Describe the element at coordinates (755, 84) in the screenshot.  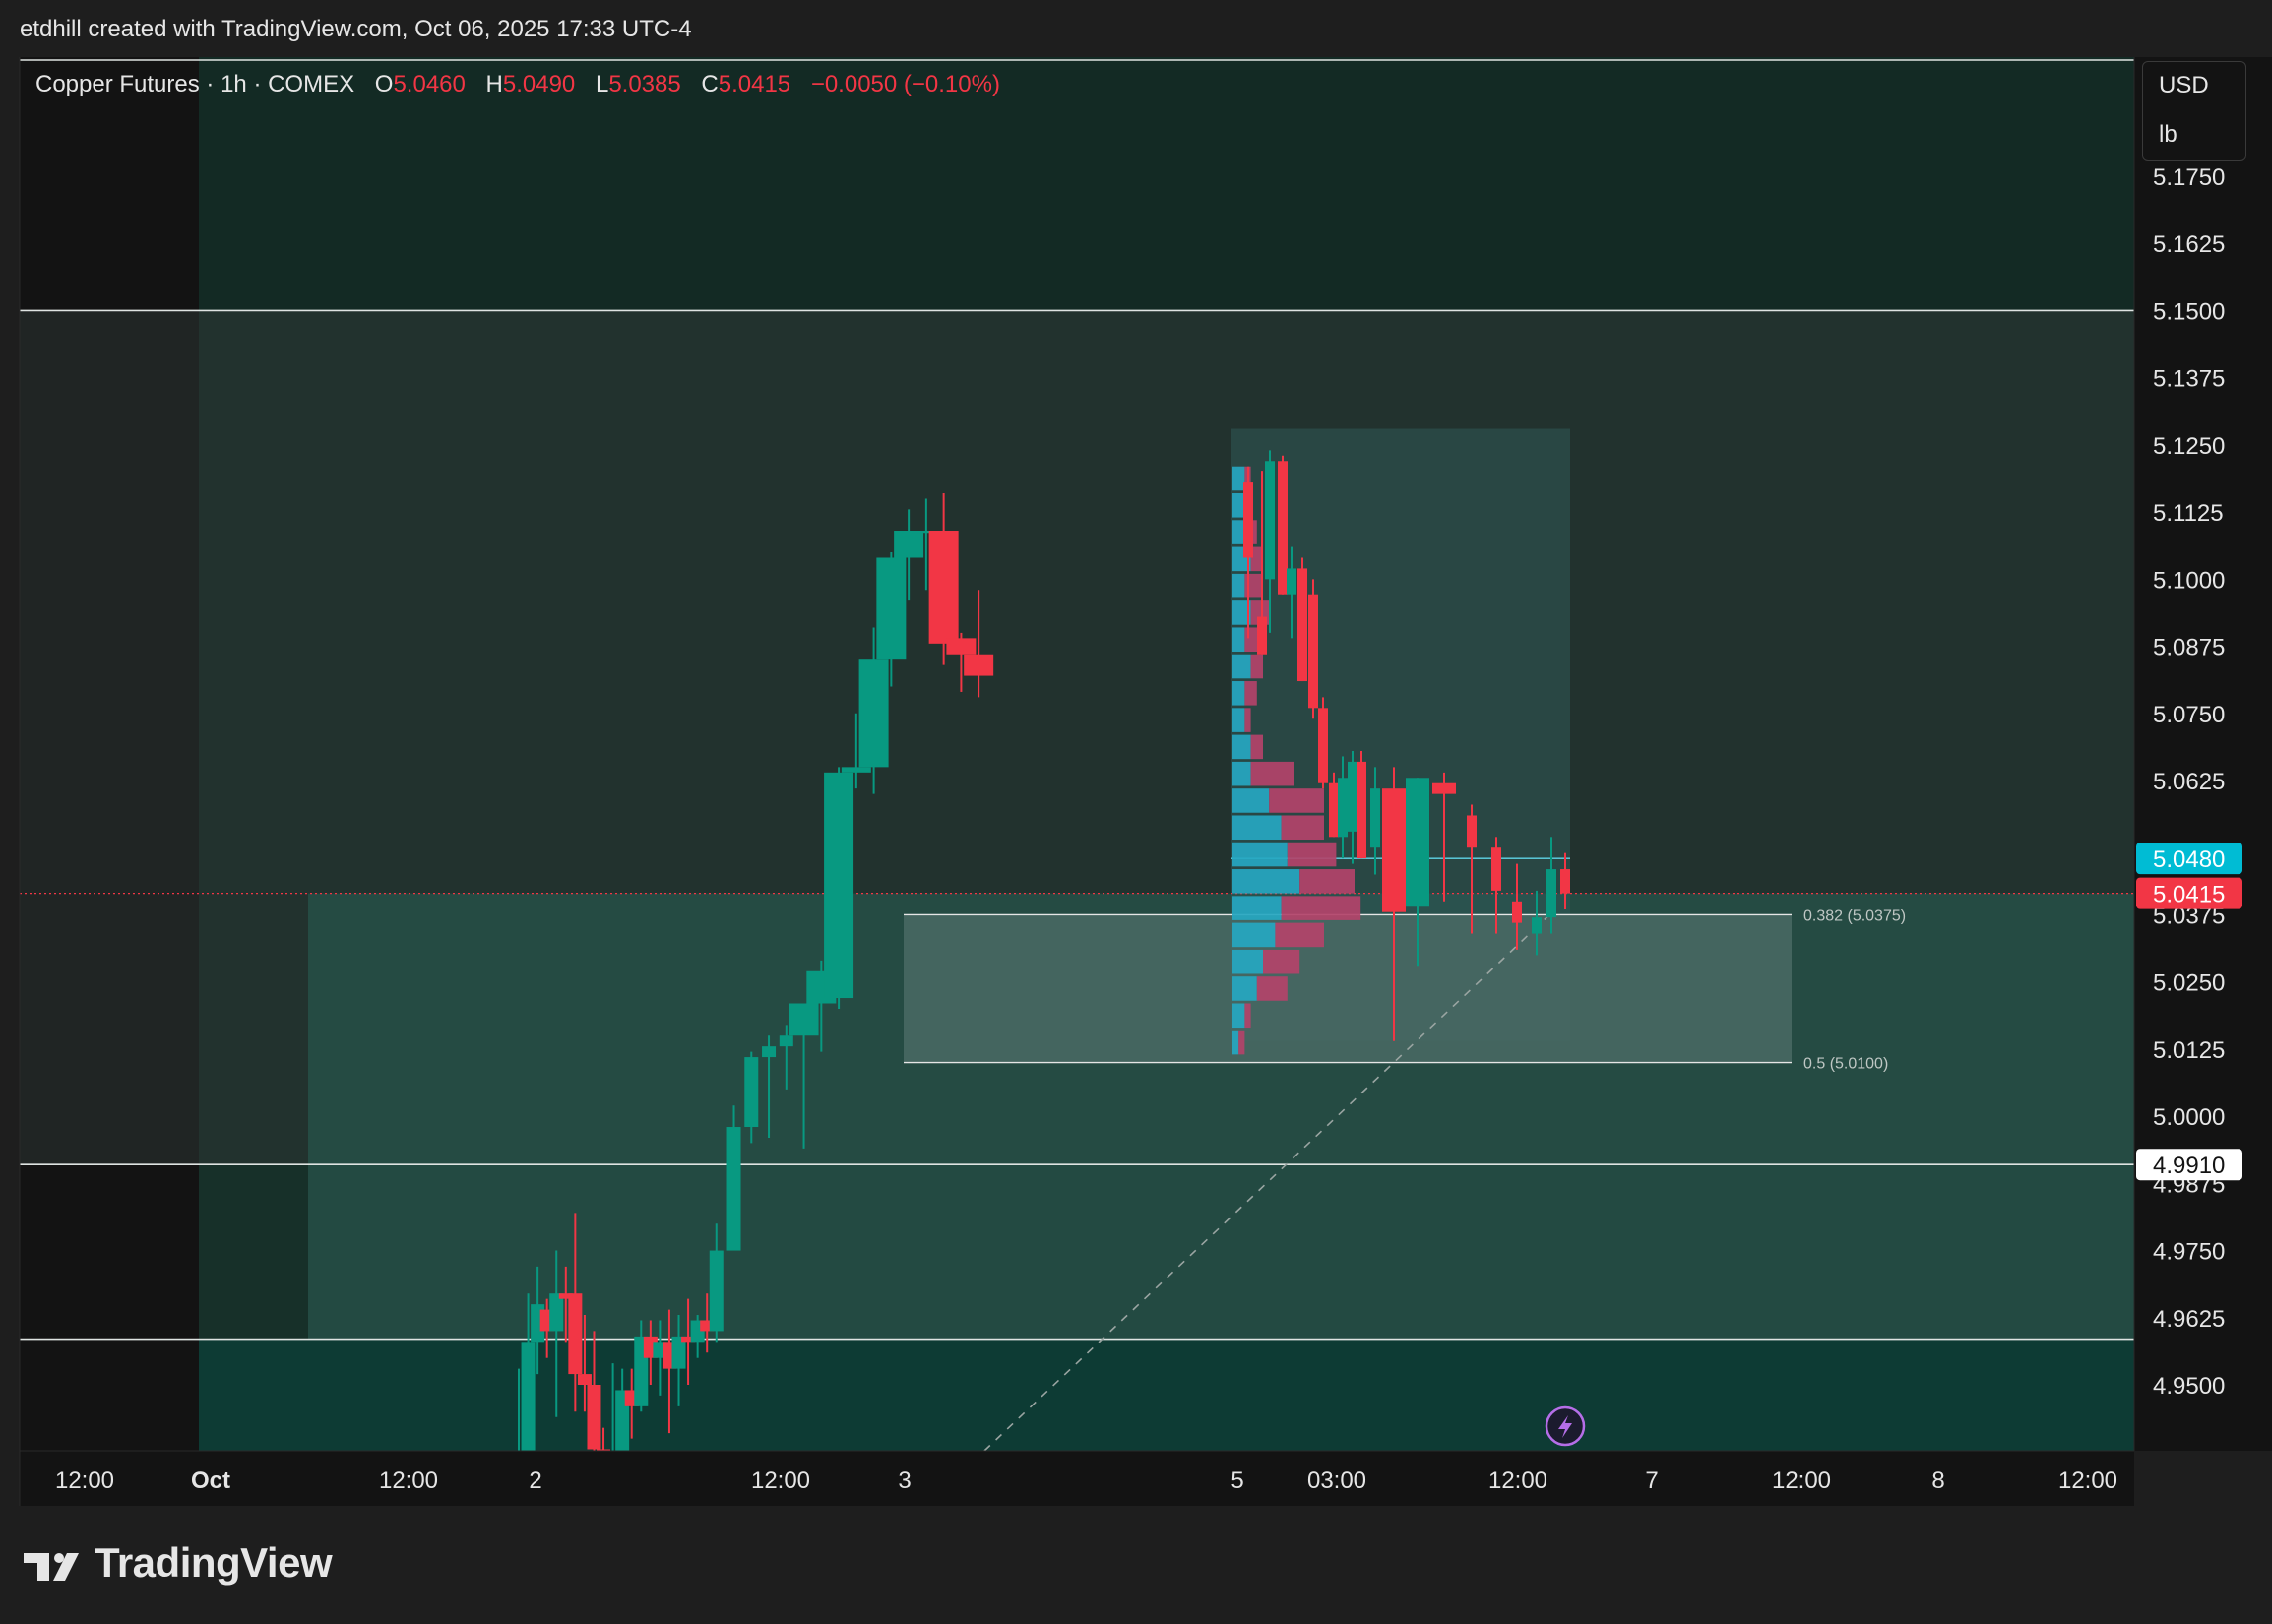
I see `legend-close: 5.0415` at that location.